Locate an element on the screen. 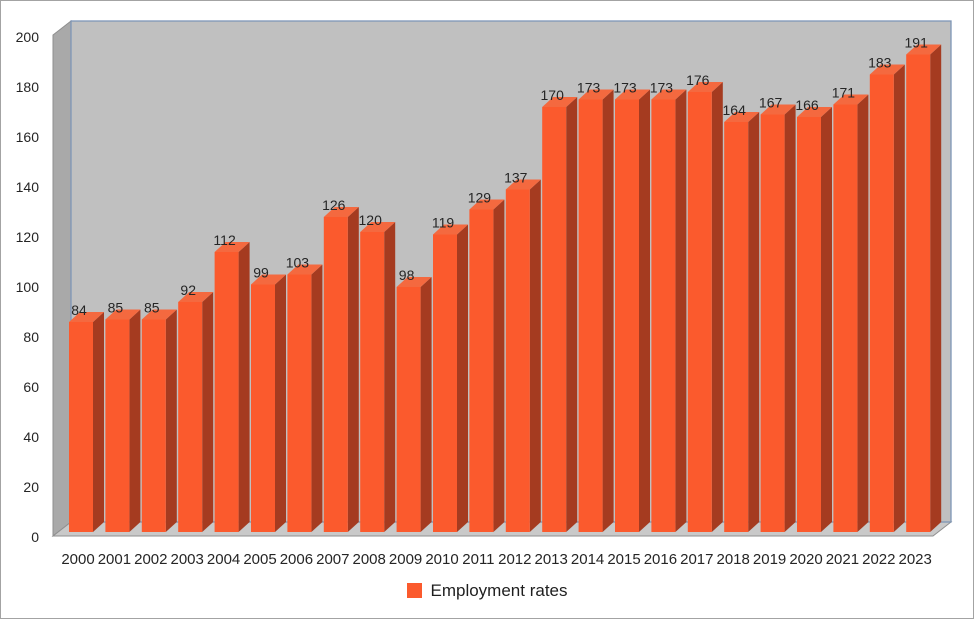 Image resolution: width=974 pixels, height=619 pixels. data-label: 183 is located at coordinates (880, 63).